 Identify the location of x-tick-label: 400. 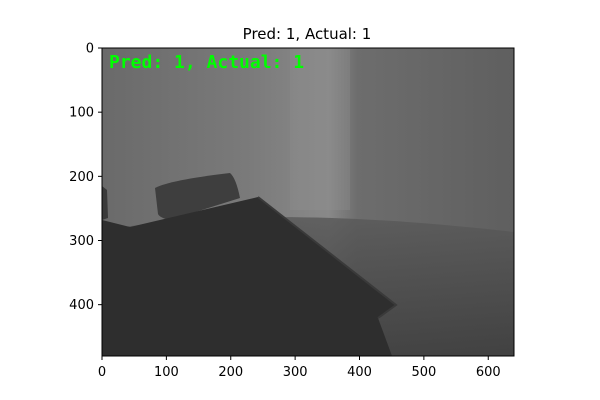
(359, 372).